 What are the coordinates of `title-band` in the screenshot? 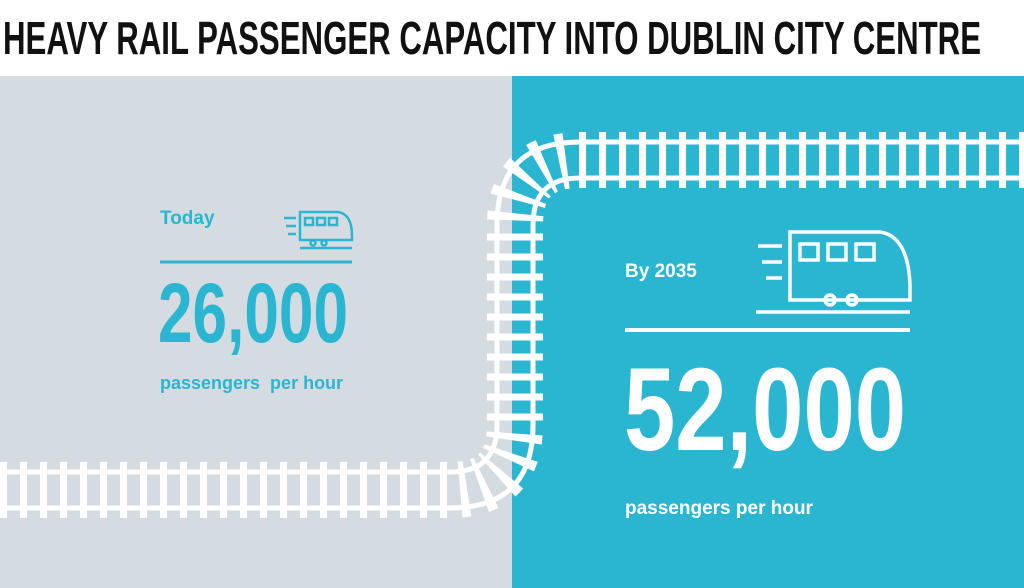 It's located at (512, 38).